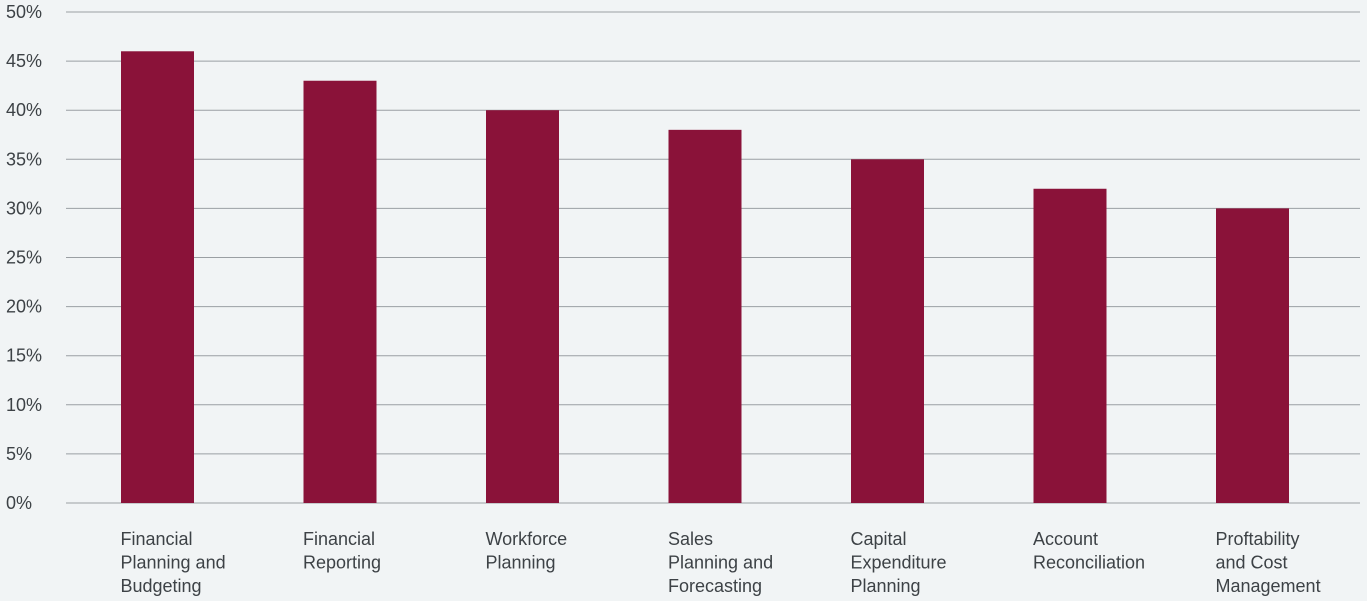 This screenshot has height=601, width=1367. I want to click on x-tick-label-line: Sales, so click(690, 539).